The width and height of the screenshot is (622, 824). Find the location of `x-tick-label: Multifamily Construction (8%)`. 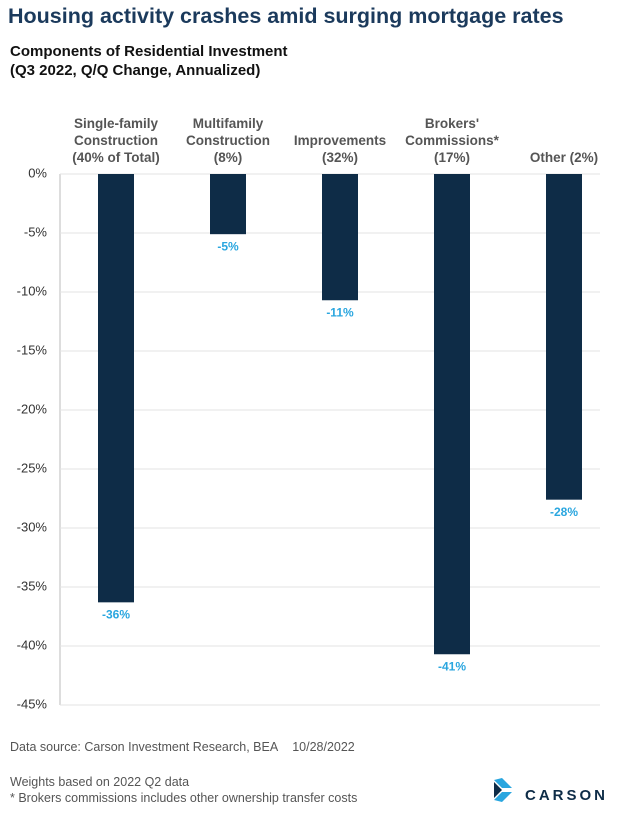

x-tick-label: Multifamily Construction (8%) is located at coordinates (228, 140).